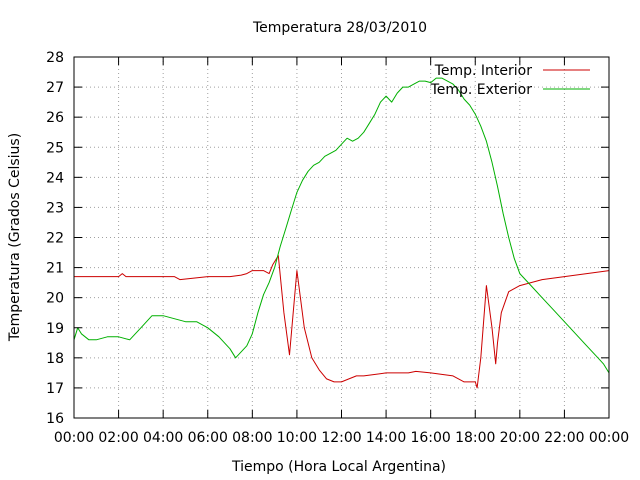 The height and width of the screenshot is (480, 640). What do you see at coordinates (55, 359) in the screenshot?
I see `y-tick-label: 18` at bounding box center [55, 359].